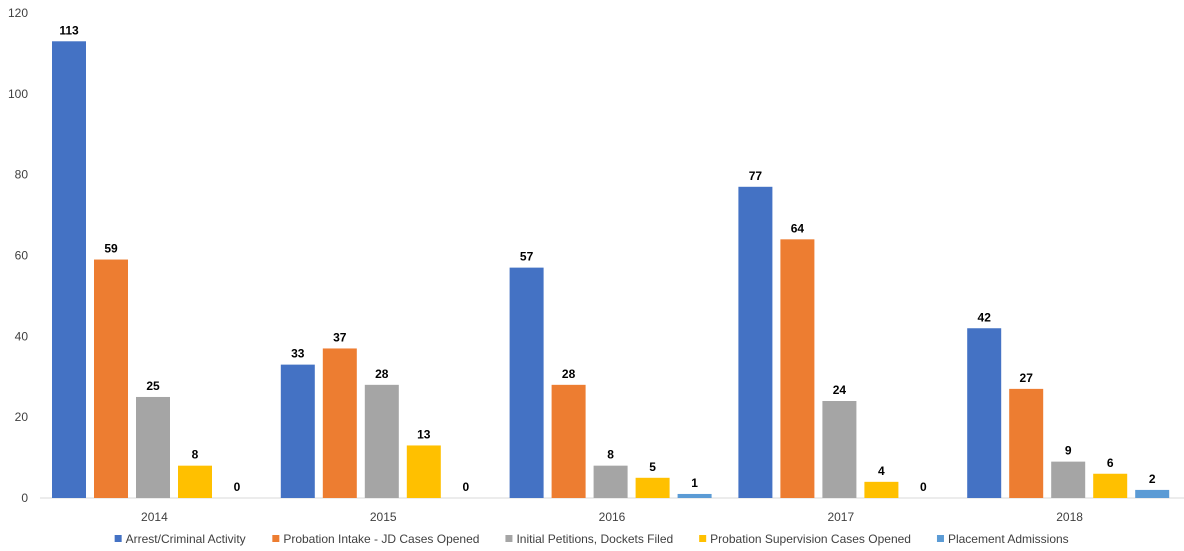  I want to click on y-tick-label: 40, so click(22, 336).